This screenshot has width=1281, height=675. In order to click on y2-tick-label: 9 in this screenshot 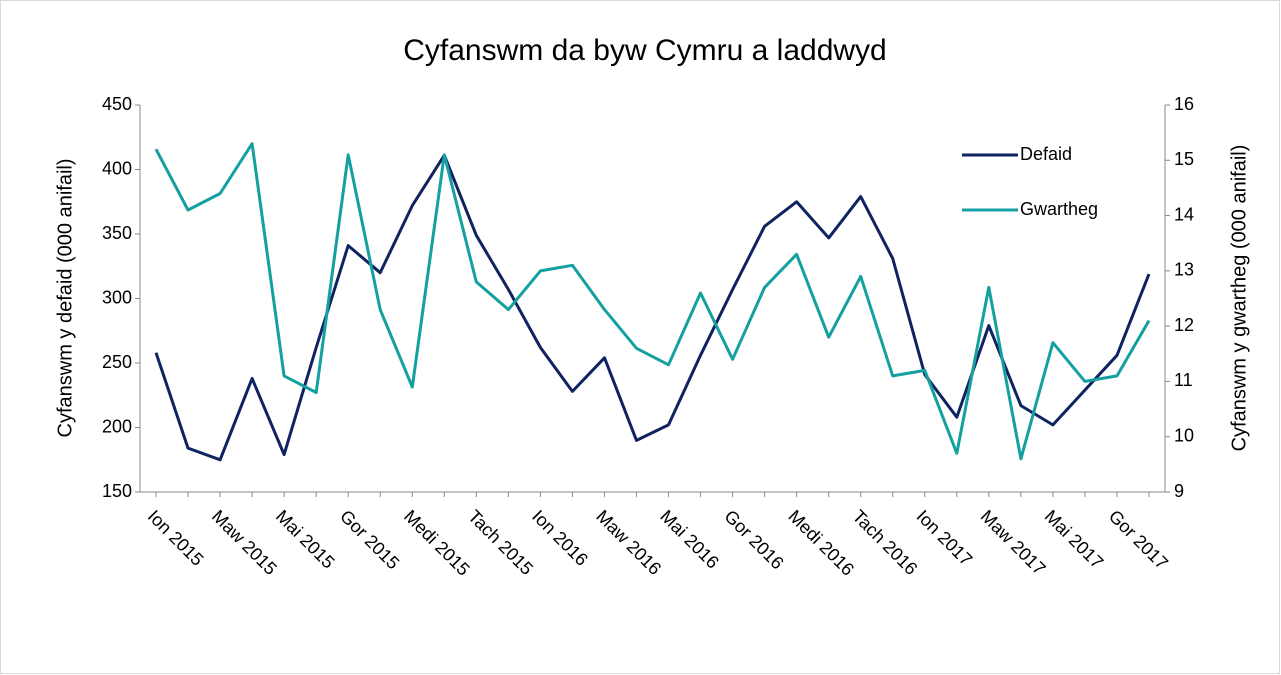, I will do `click(1179, 491)`.